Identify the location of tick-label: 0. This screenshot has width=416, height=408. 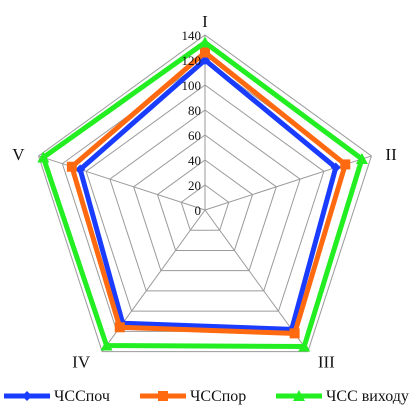
(198, 210).